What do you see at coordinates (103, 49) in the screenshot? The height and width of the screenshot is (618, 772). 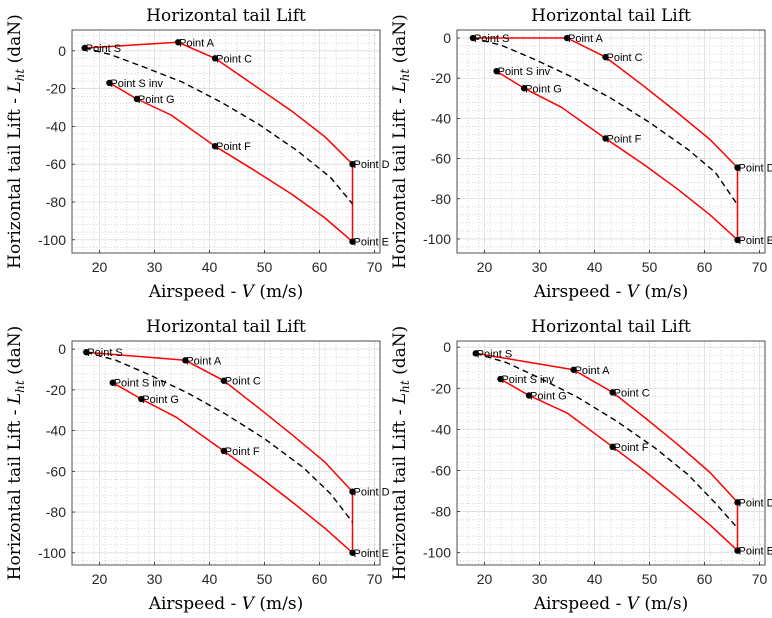 I see `data-point-label: Point S` at bounding box center [103, 49].